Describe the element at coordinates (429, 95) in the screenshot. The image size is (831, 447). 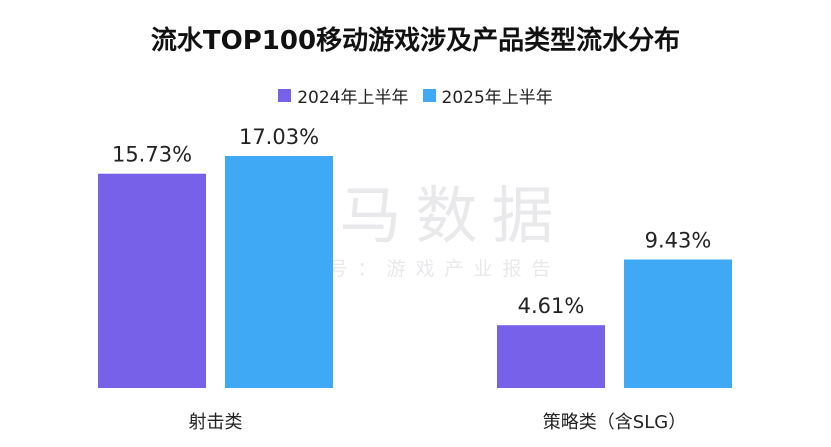
I see `legend-swatch-2025` at that location.